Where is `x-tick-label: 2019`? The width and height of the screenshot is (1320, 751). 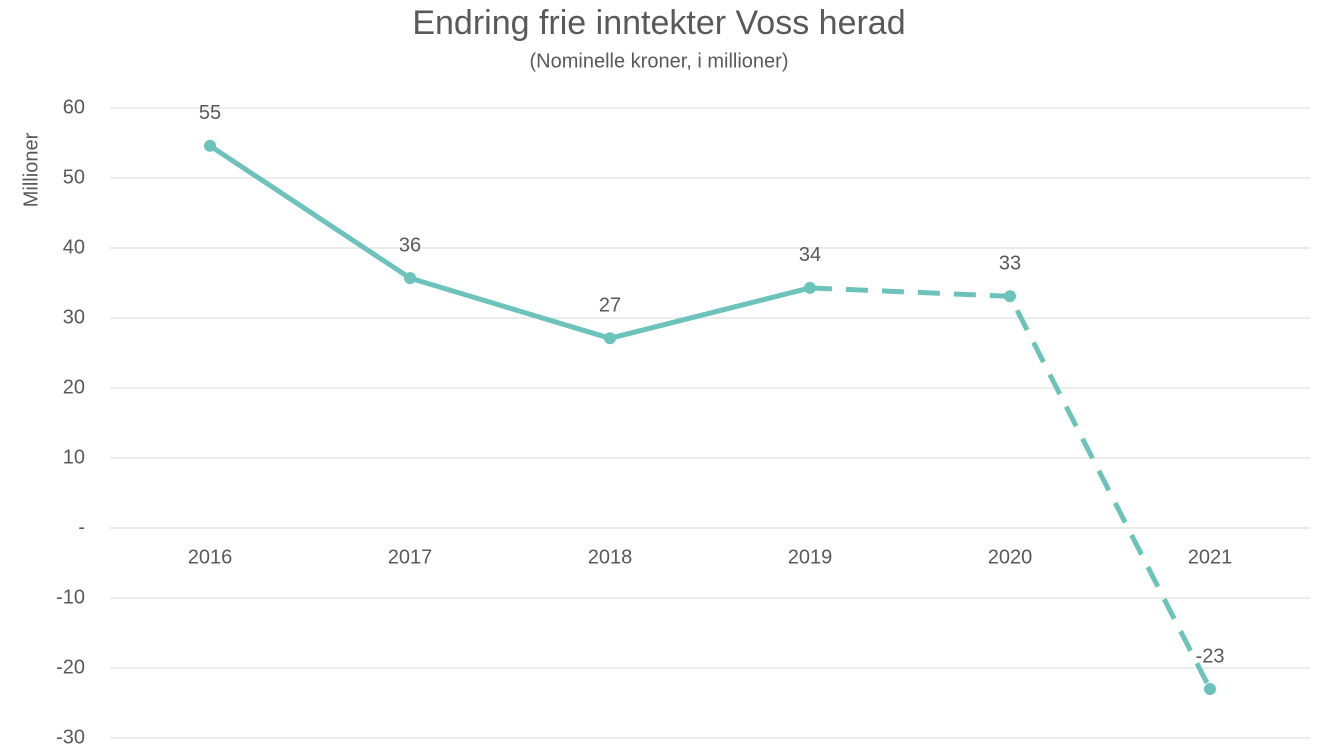 x-tick-label: 2019 is located at coordinates (810, 557).